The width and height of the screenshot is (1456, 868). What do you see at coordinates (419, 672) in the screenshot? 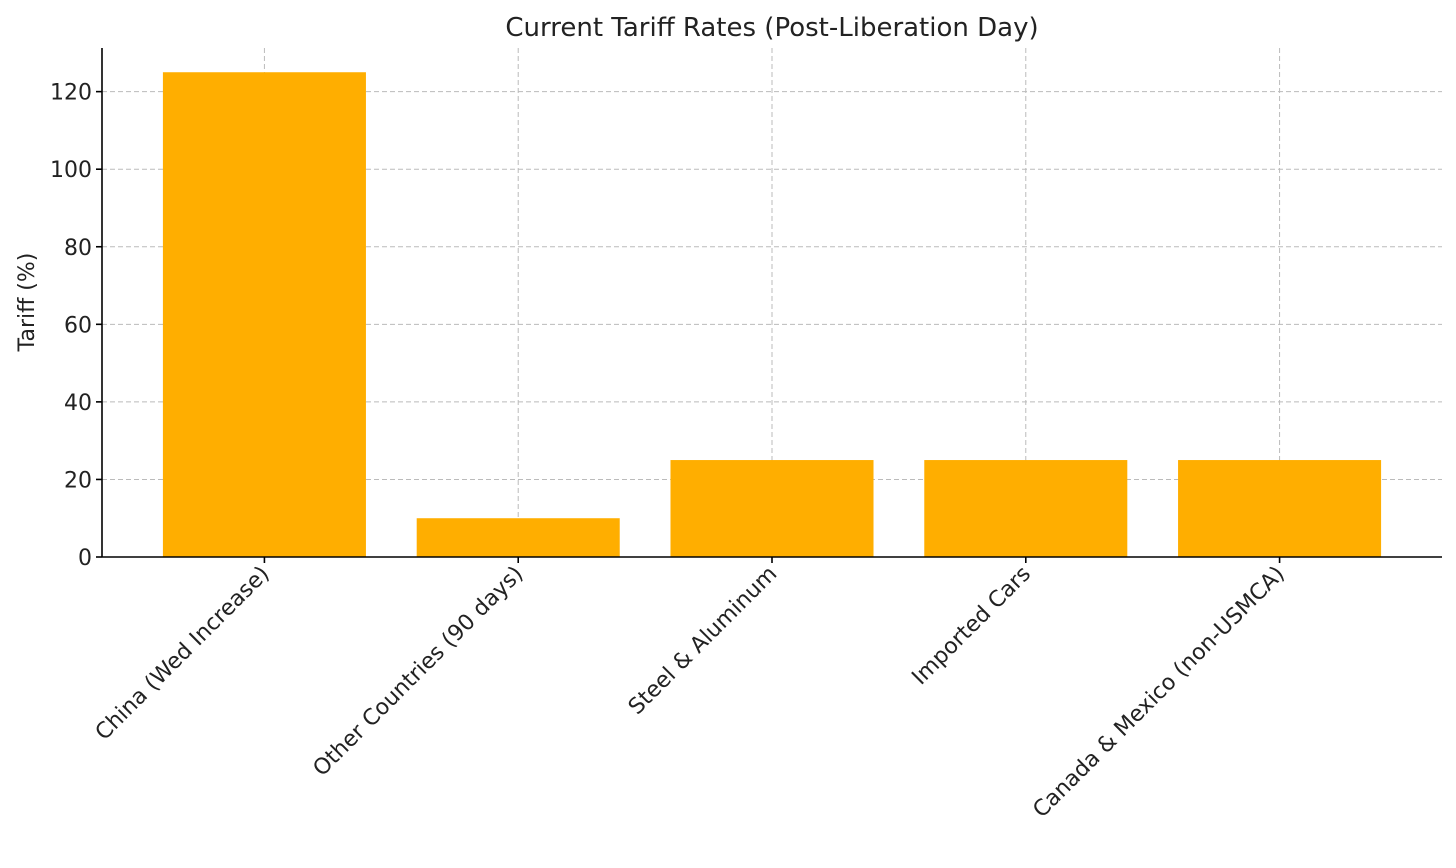
I see `x-tick-label: Other Countries (90 days)` at bounding box center [419, 672].